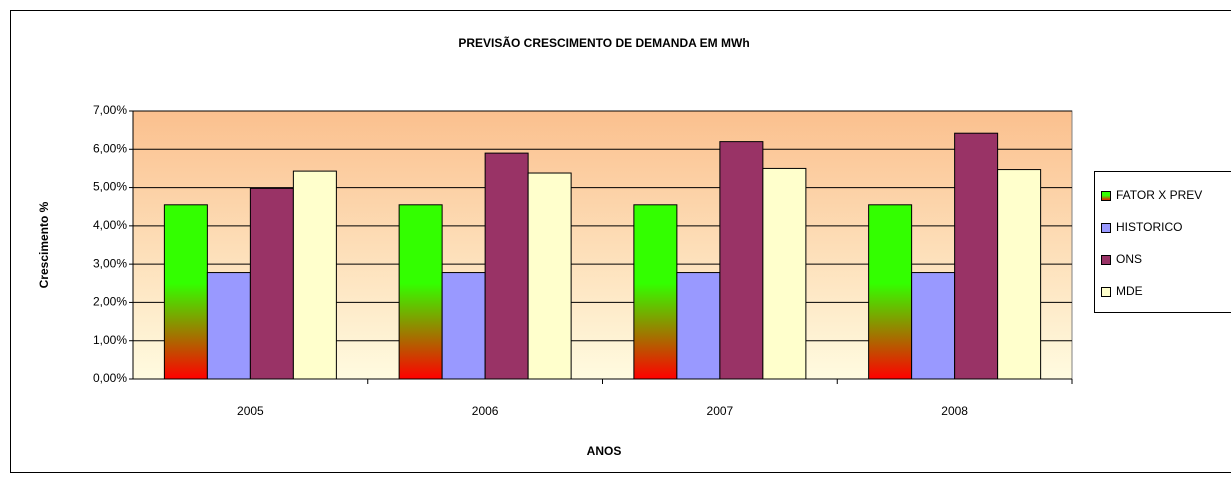 The height and width of the screenshot is (486, 1231). Describe the element at coordinates (44, 244) in the screenshot. I see `y-axis-label: Crescimento %` at that location.